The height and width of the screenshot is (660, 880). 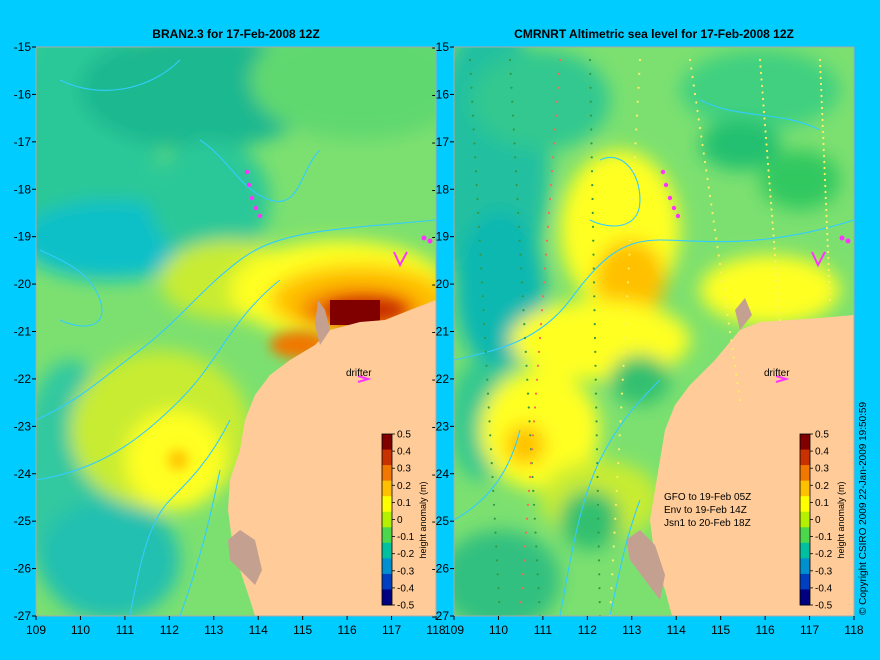 I want to click on right-colorbar-tick: 0.3, so click(x=822, y=469).